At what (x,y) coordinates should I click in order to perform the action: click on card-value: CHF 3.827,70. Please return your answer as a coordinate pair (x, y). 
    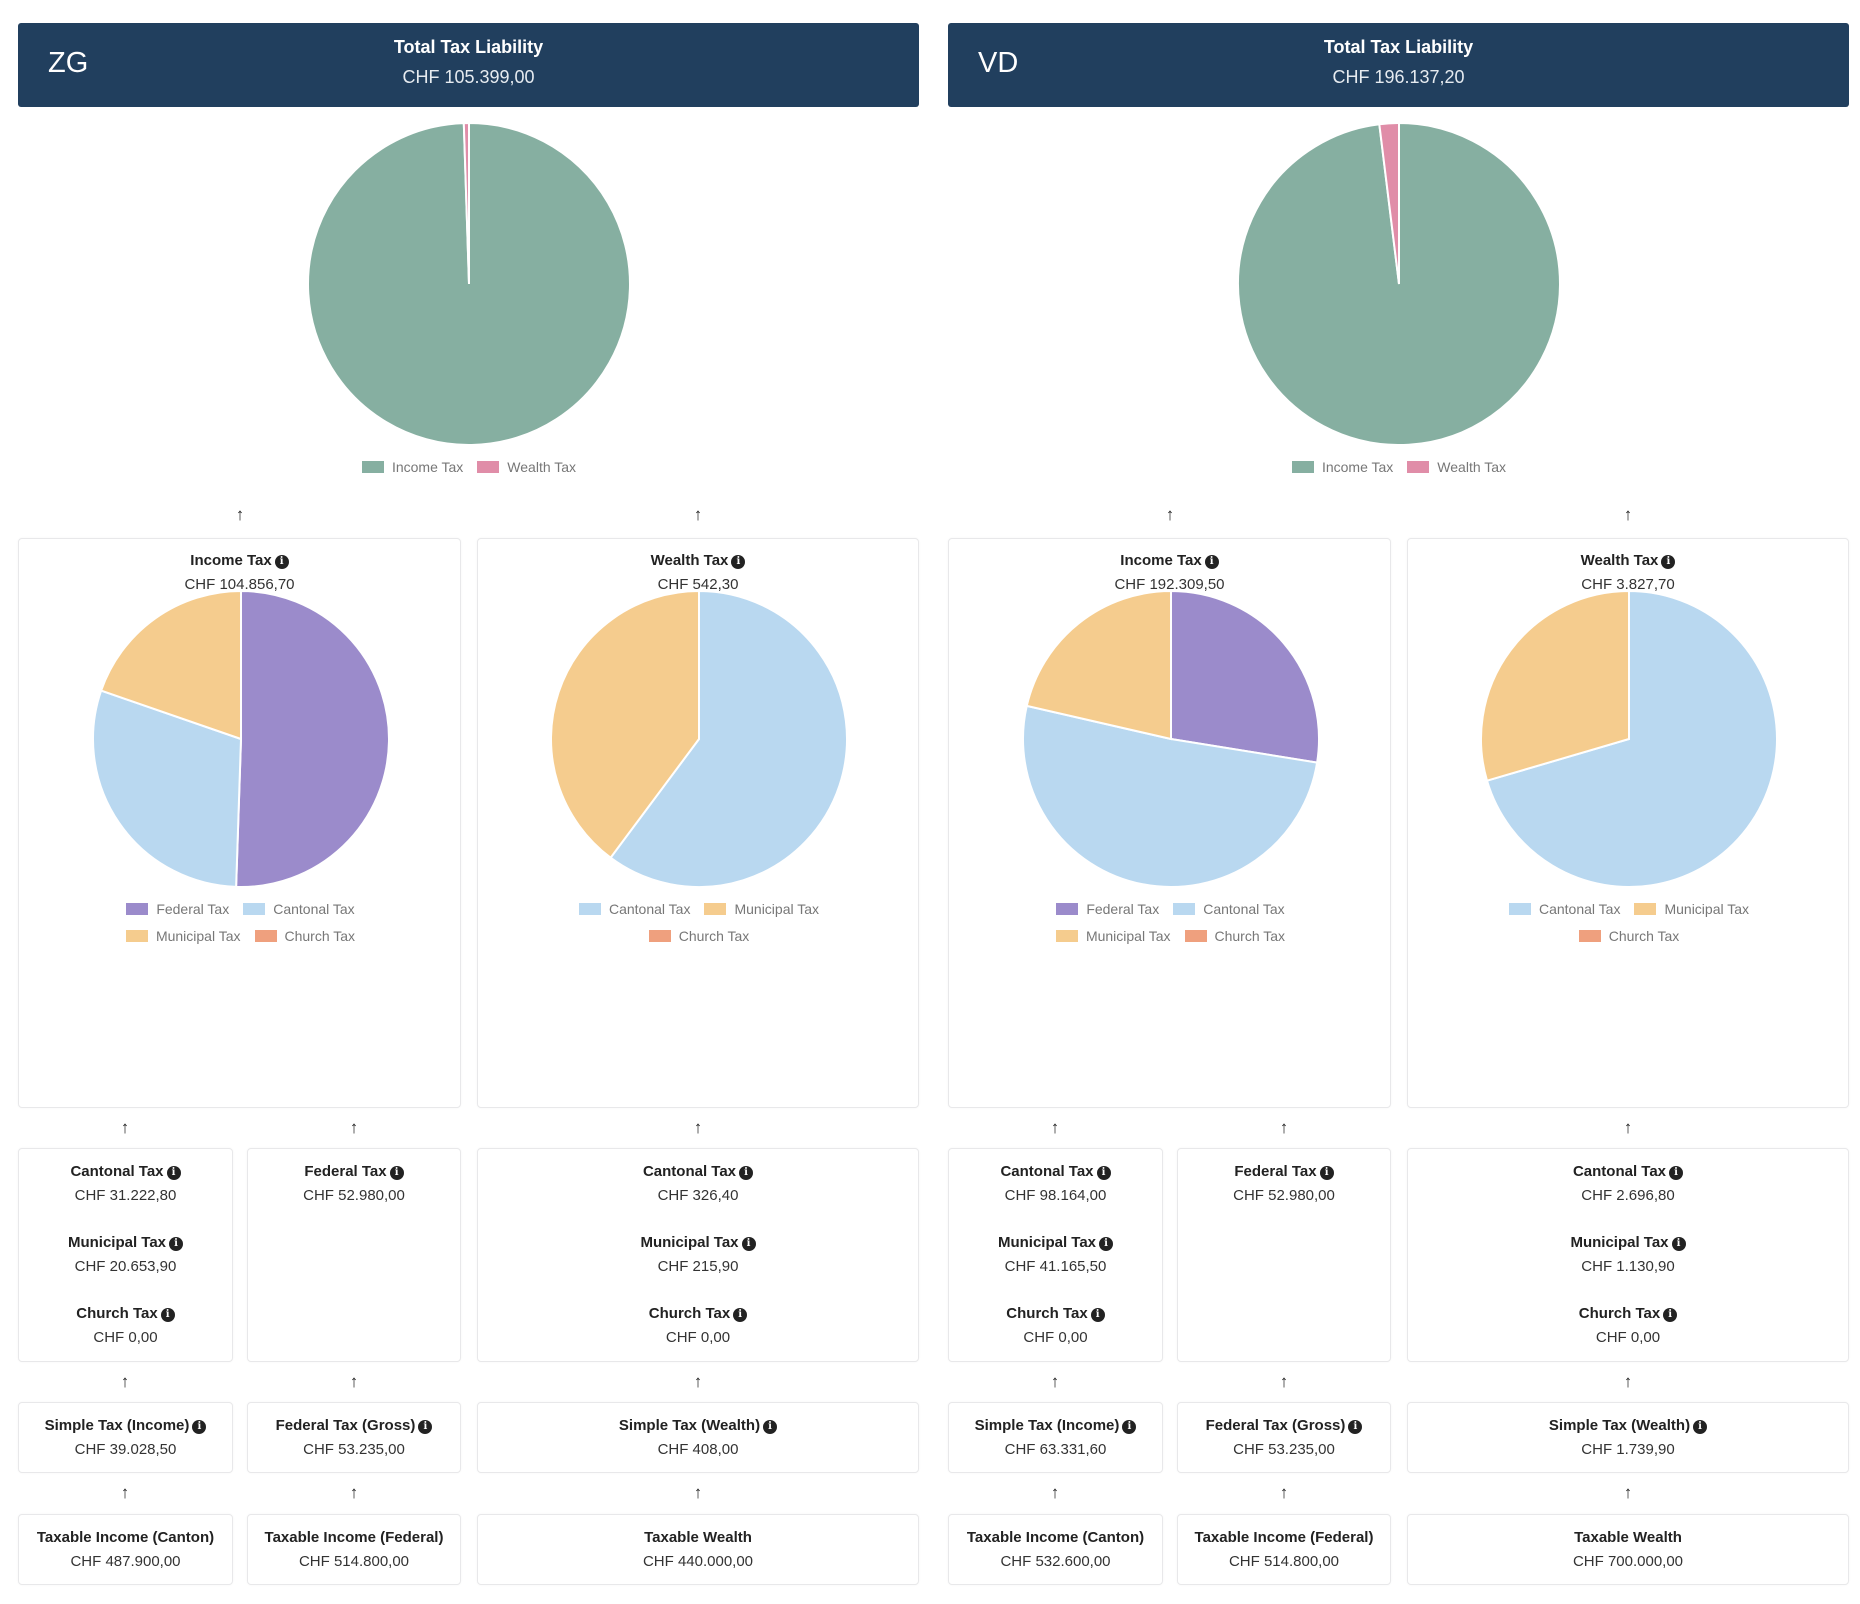
    Looking at the image, I should click on (1628, 584).